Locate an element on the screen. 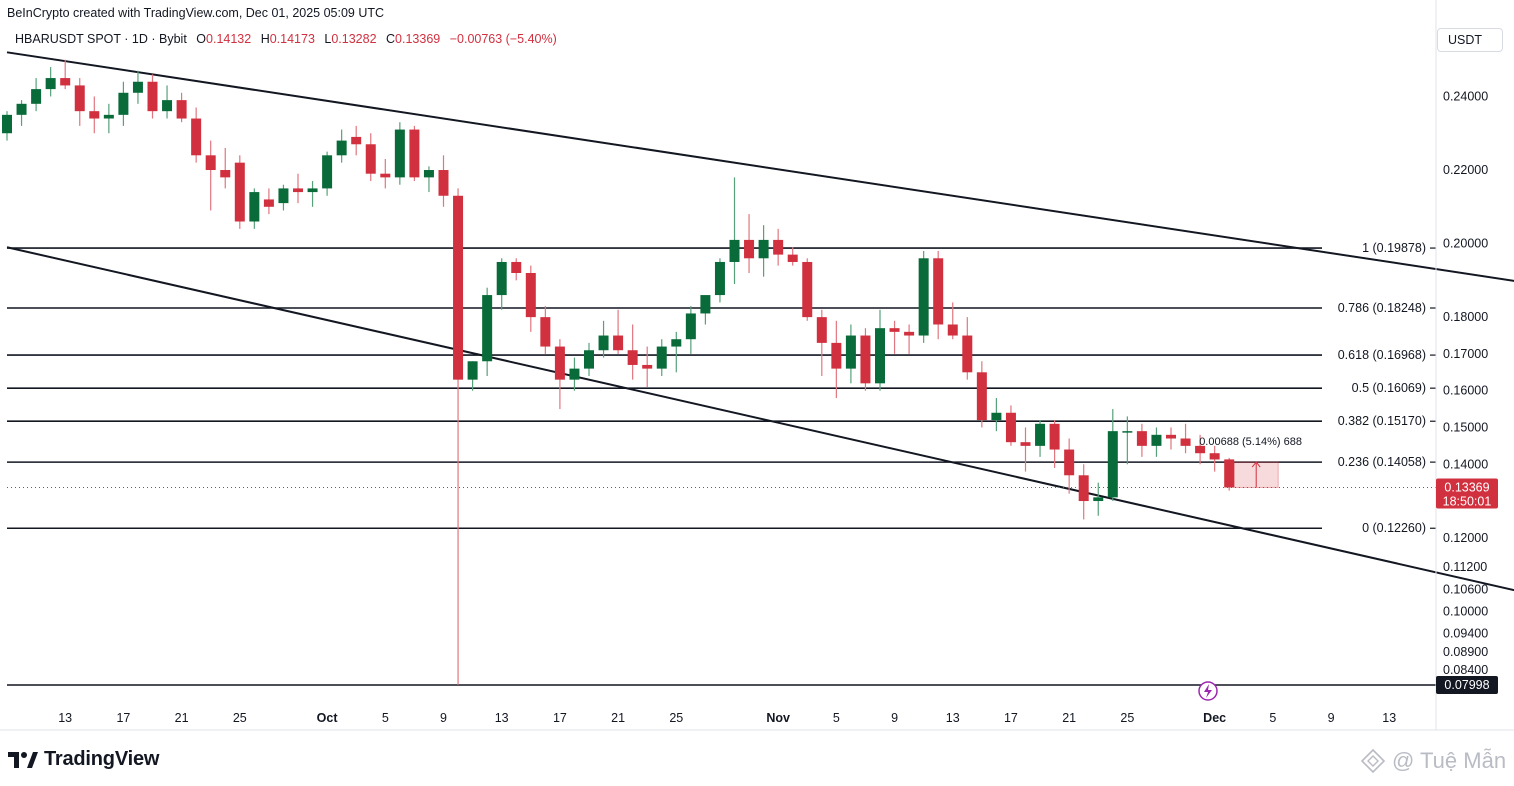 The width and height of the screenshot is (1514, 786). x-tick-label: 17 is located at coordinates (123, 718).